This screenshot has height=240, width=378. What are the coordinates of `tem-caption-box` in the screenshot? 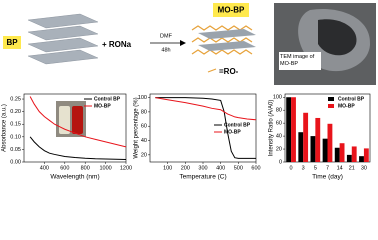 It's located at (300, 61).